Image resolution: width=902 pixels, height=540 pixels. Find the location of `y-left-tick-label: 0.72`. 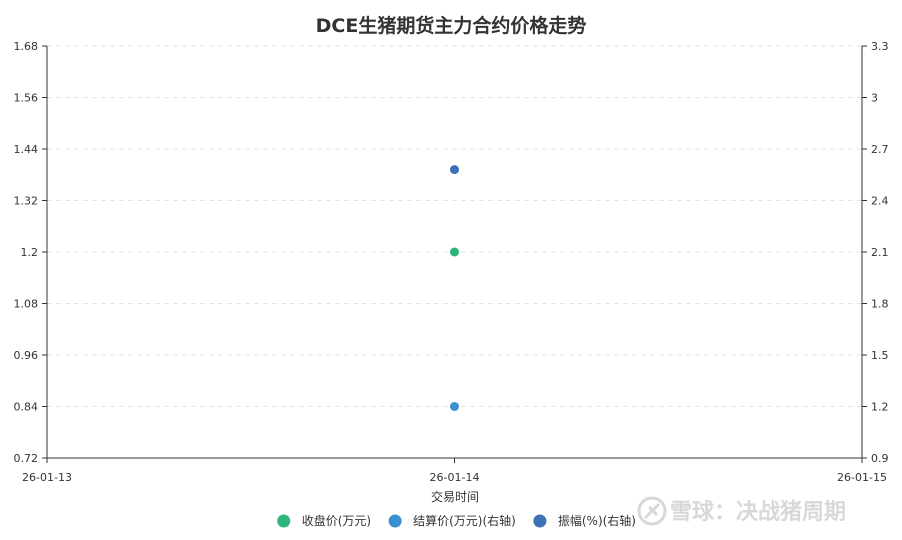

y-left-tick-label: 0.72 is located at coordinates (26, 458).